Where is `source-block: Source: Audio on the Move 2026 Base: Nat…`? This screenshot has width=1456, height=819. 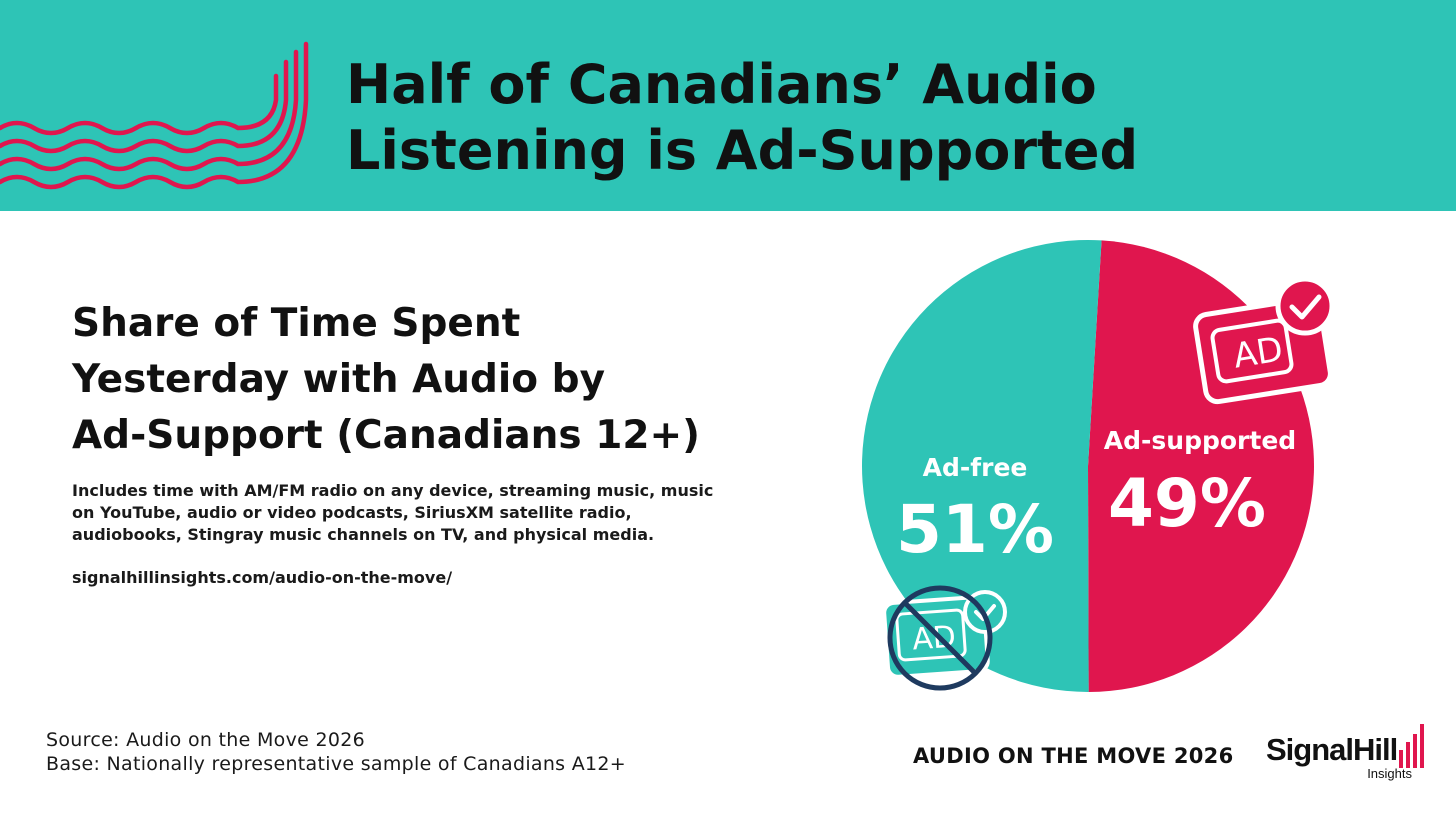
source-block: Source: Audio on the Move 2026 Base: Nat… is located at coordinates (336, 752).